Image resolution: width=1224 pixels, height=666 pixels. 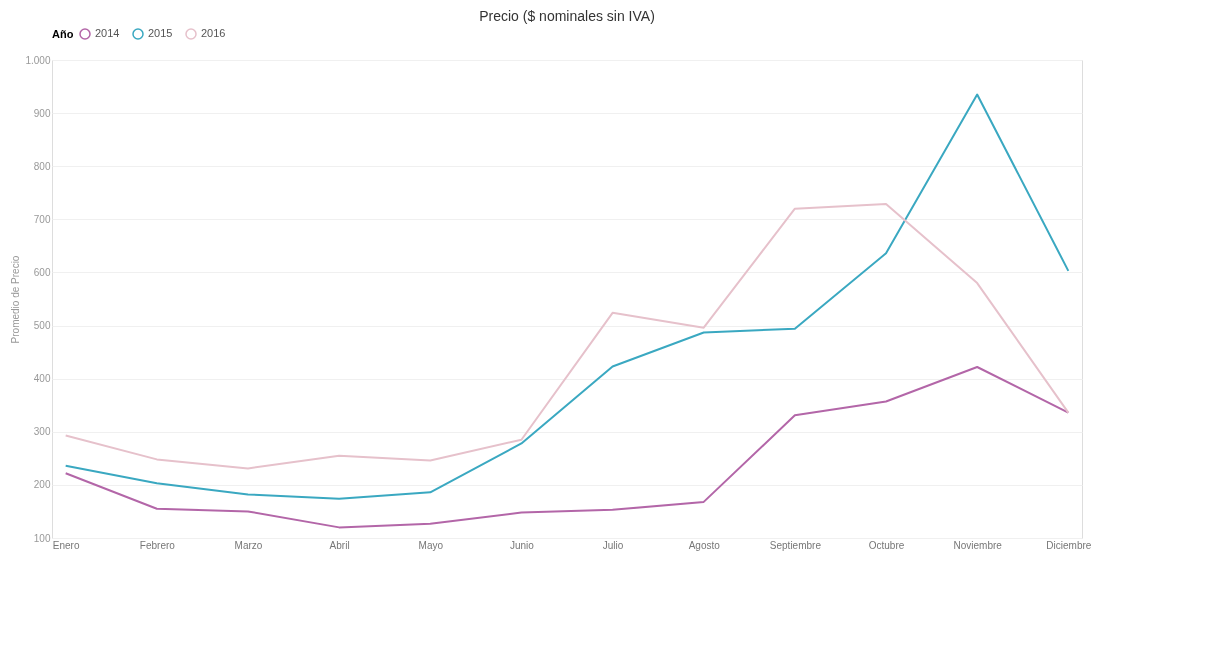 What do you see at coordinates (522, 545) in the screenshot?
I see `x-tick-label: Junio` at bounding box center [522, 545].